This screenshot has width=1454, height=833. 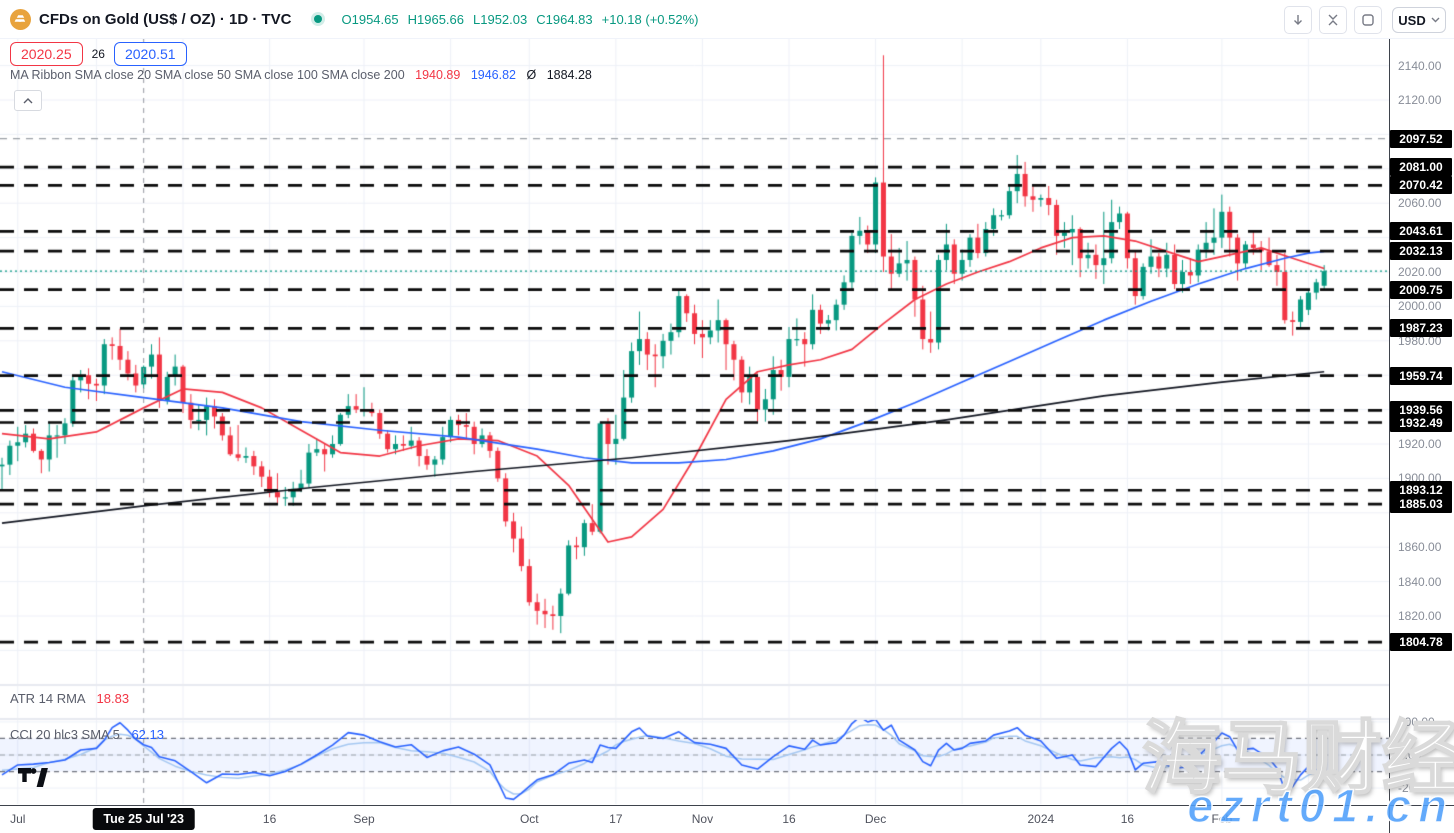 What do you see at coordinates (1412, 20) in the screenshot?
I see `currency-label: USD` at bounding box center [1412, 20].